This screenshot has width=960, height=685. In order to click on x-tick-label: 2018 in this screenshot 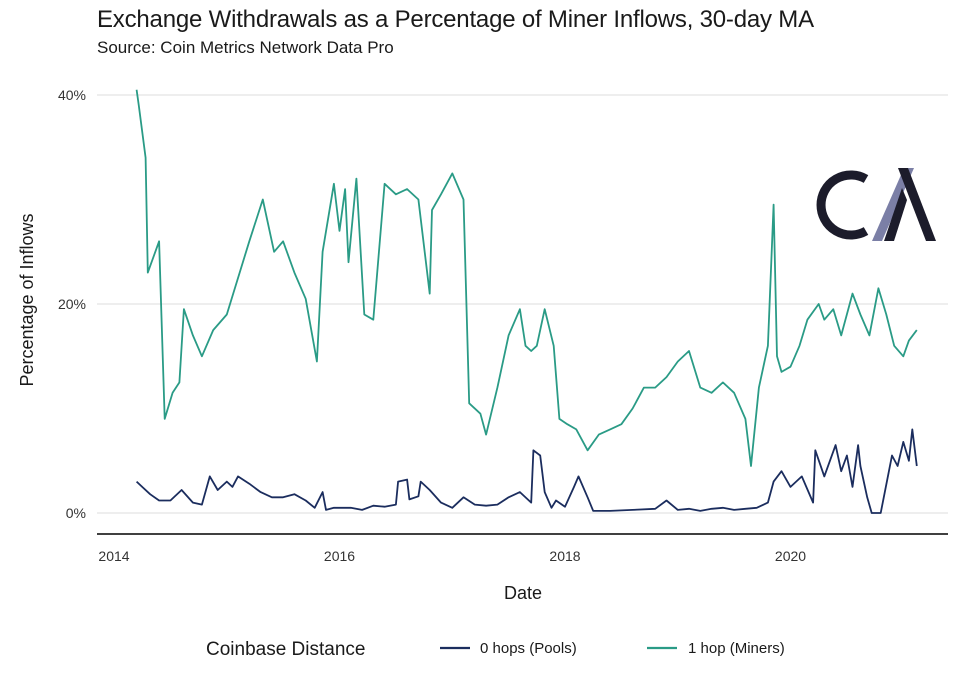, I will do `click(564, 556)`.